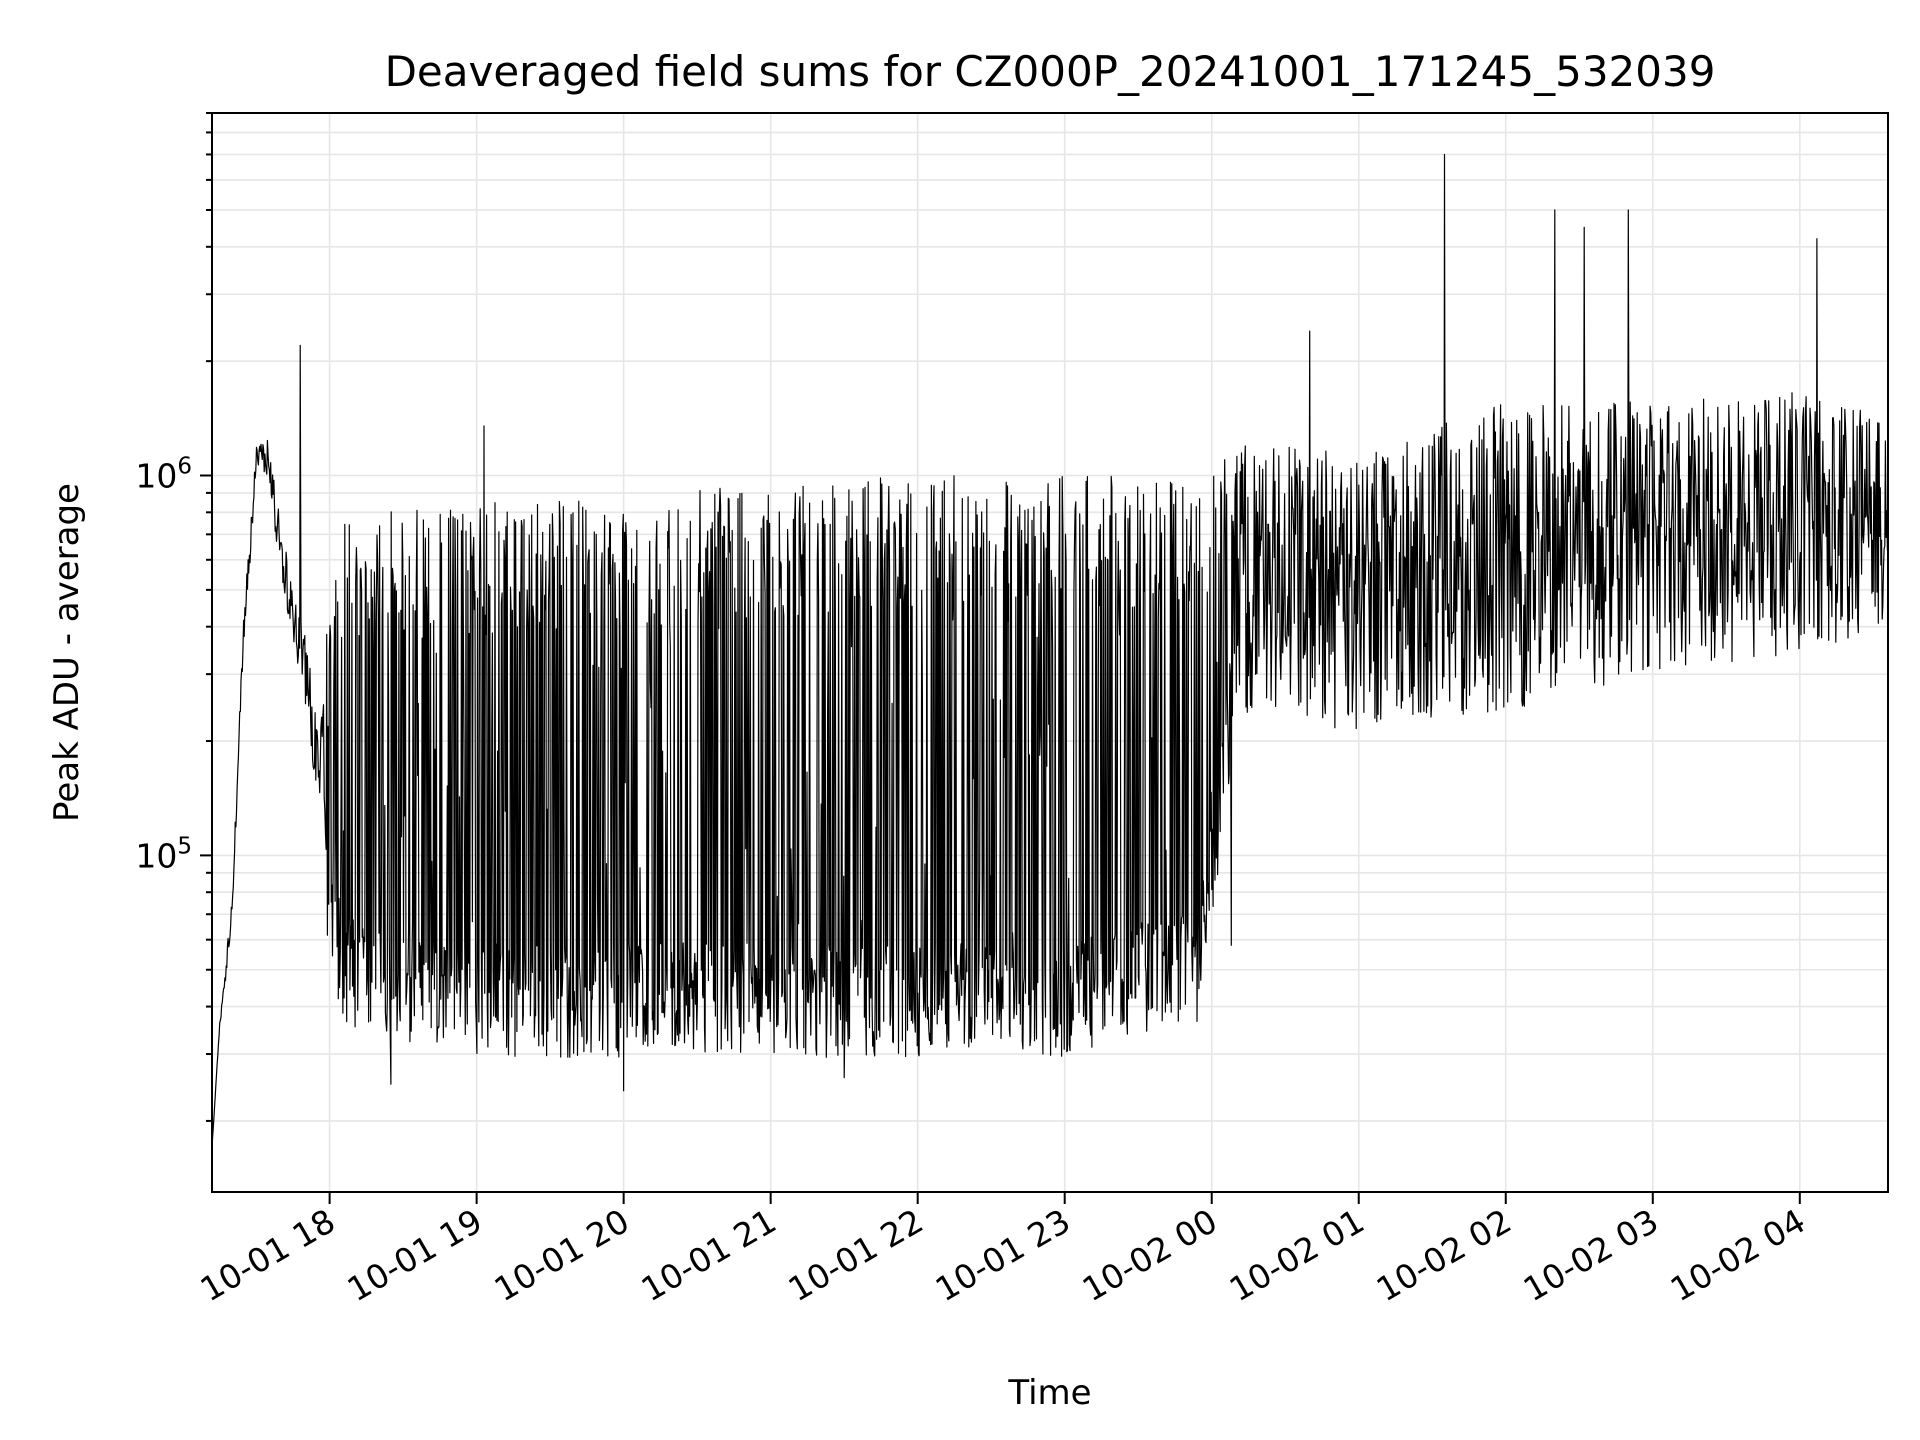 The width and height of the screenshot is (1920, 1440). I want to click on x-tick-label: 10-01 19, so click(415, 1255).